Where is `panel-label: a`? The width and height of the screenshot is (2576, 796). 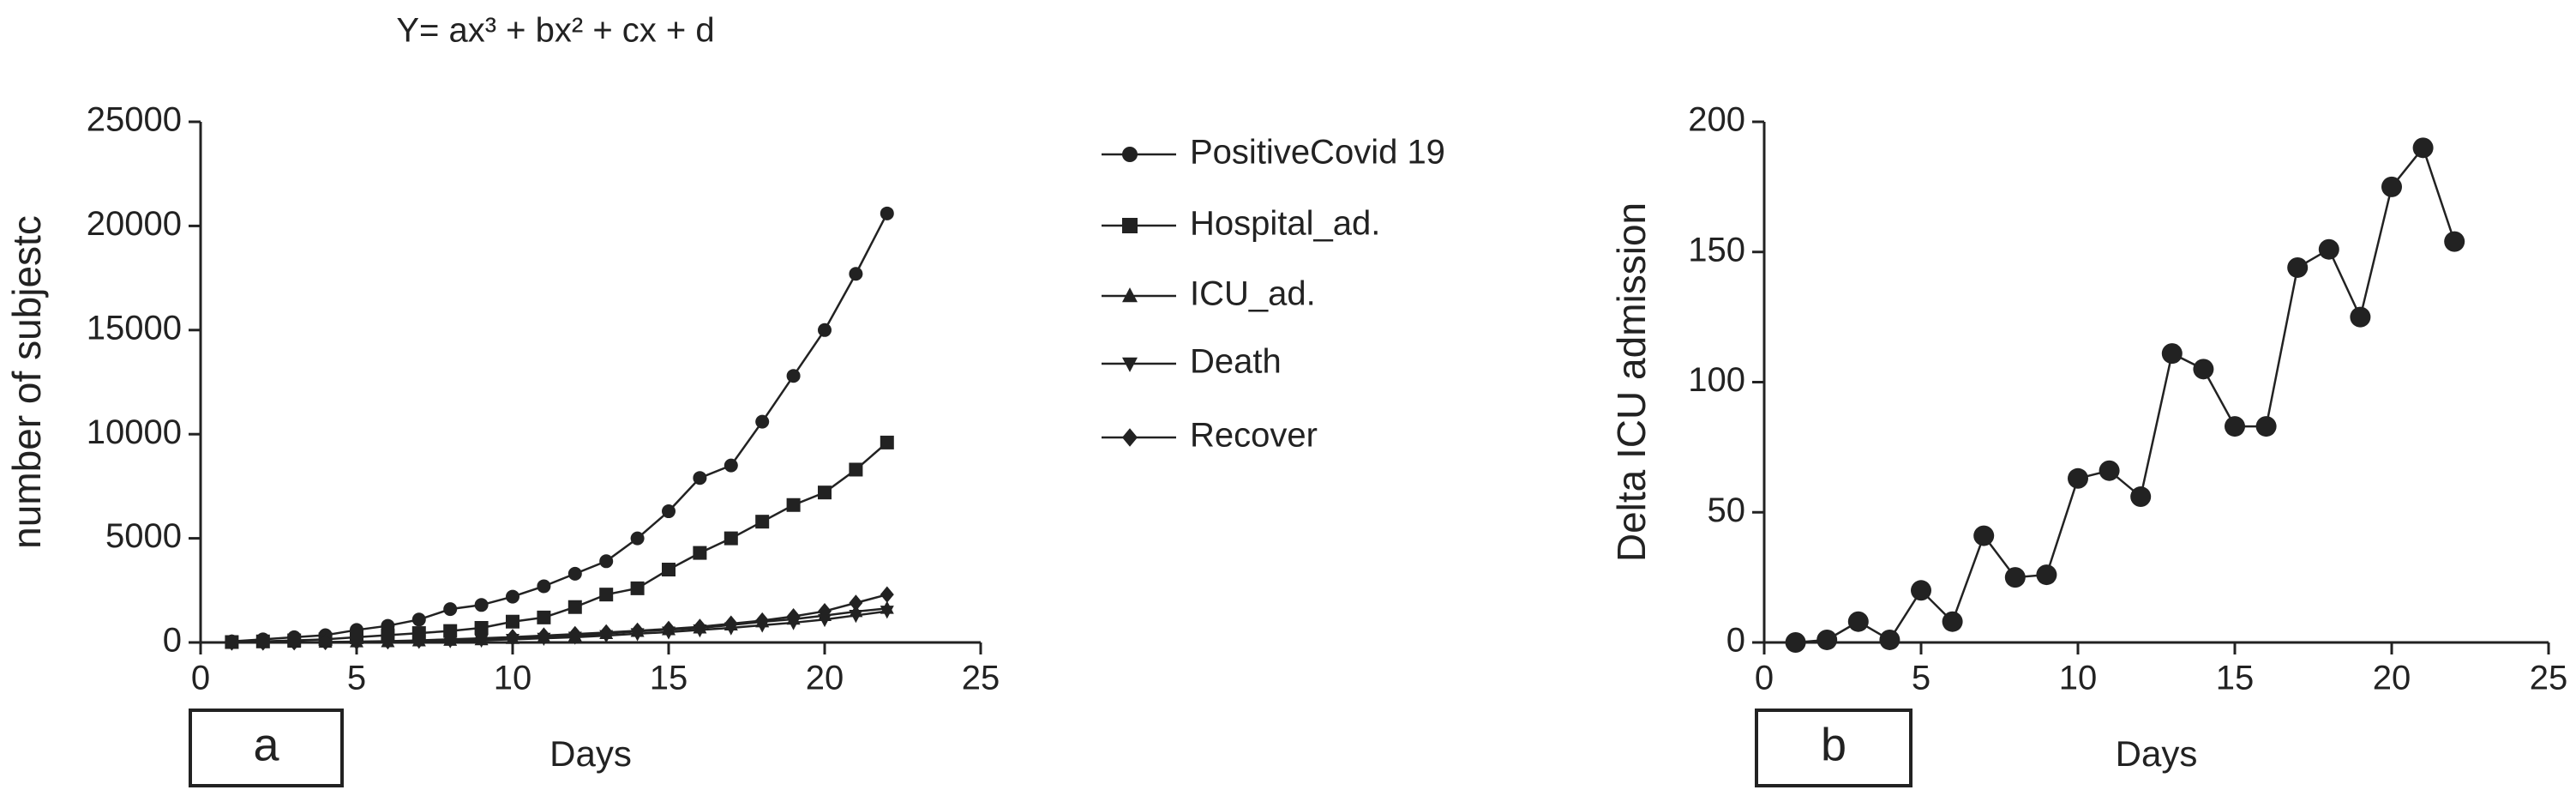
panel-label: a is located at coordinates (266, 744).